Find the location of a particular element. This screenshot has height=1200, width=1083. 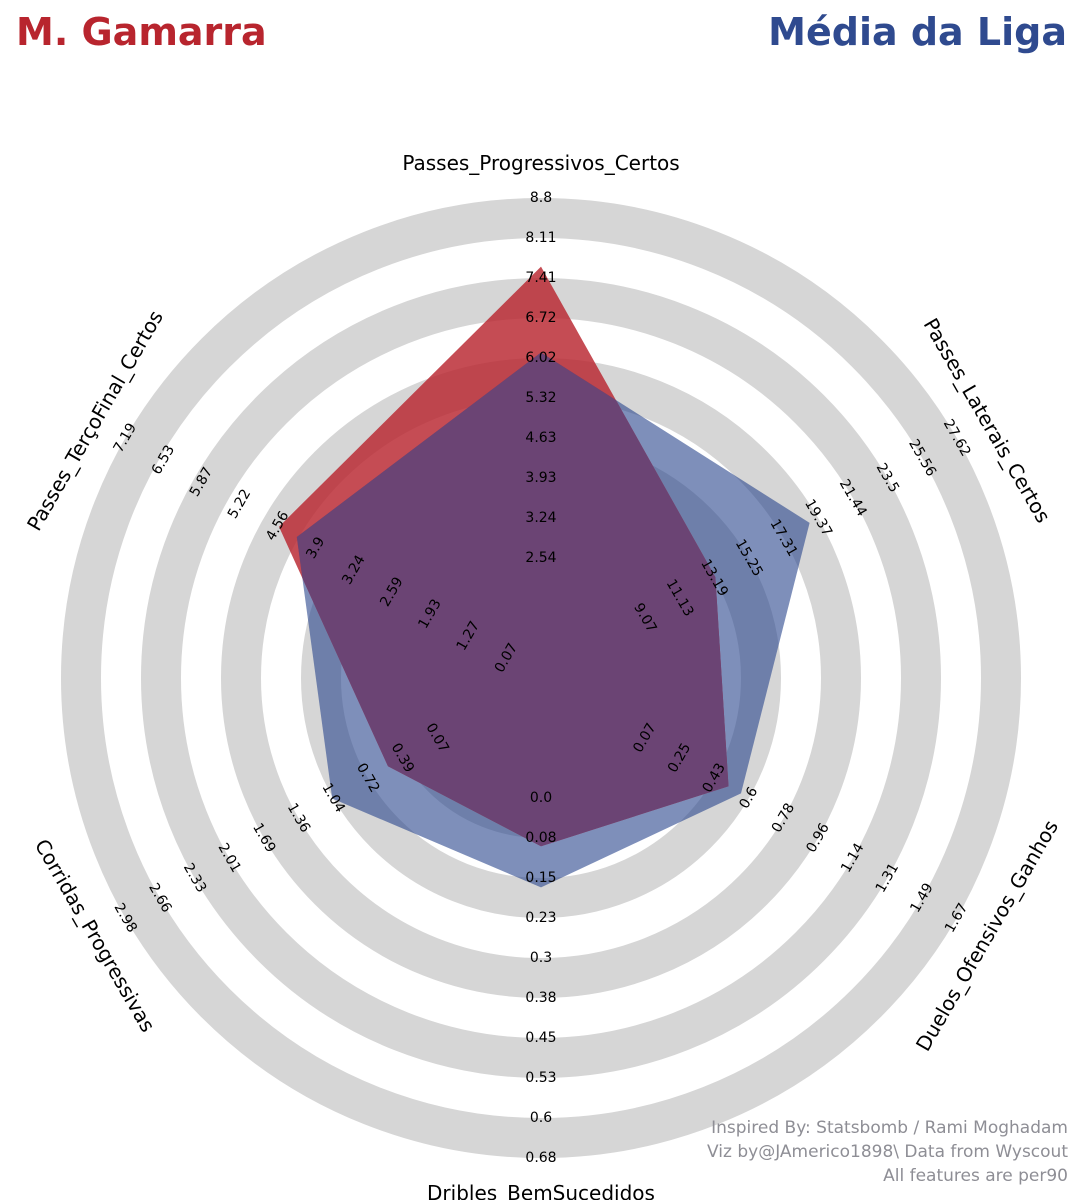

credit-units: All features are per90 is located at coordinates (975, 1176).